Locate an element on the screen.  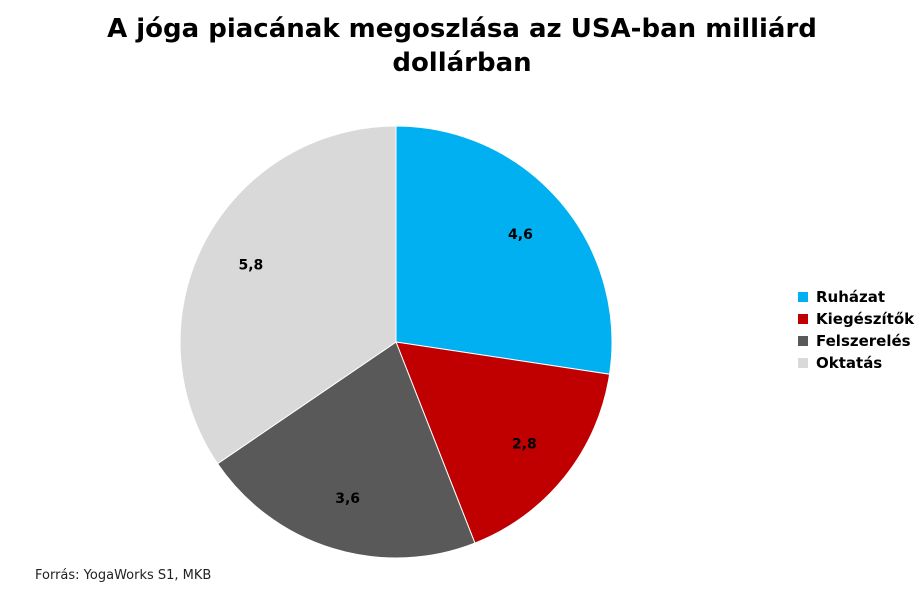
pie-slice-kiegeszitok is located at coordinates (503, 442).